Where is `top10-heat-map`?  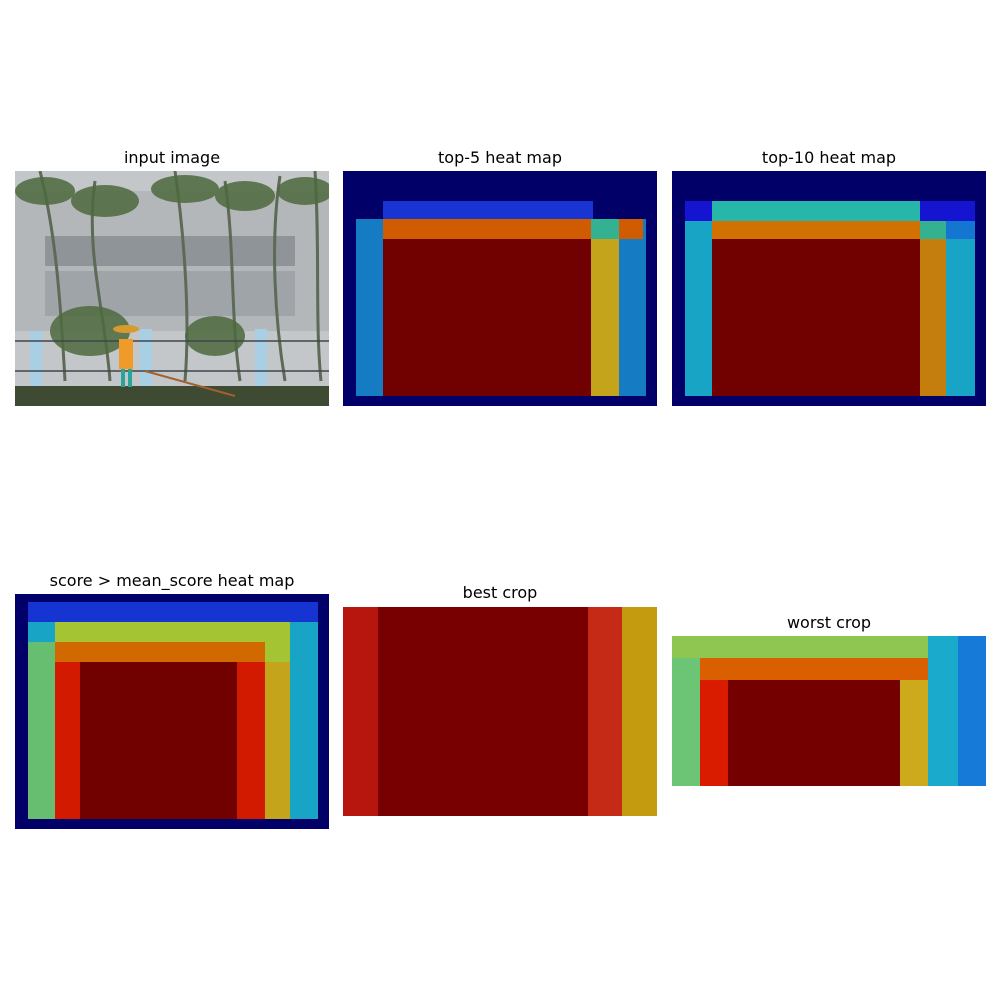
top10-heat-map is located at coordinates (829, 288).